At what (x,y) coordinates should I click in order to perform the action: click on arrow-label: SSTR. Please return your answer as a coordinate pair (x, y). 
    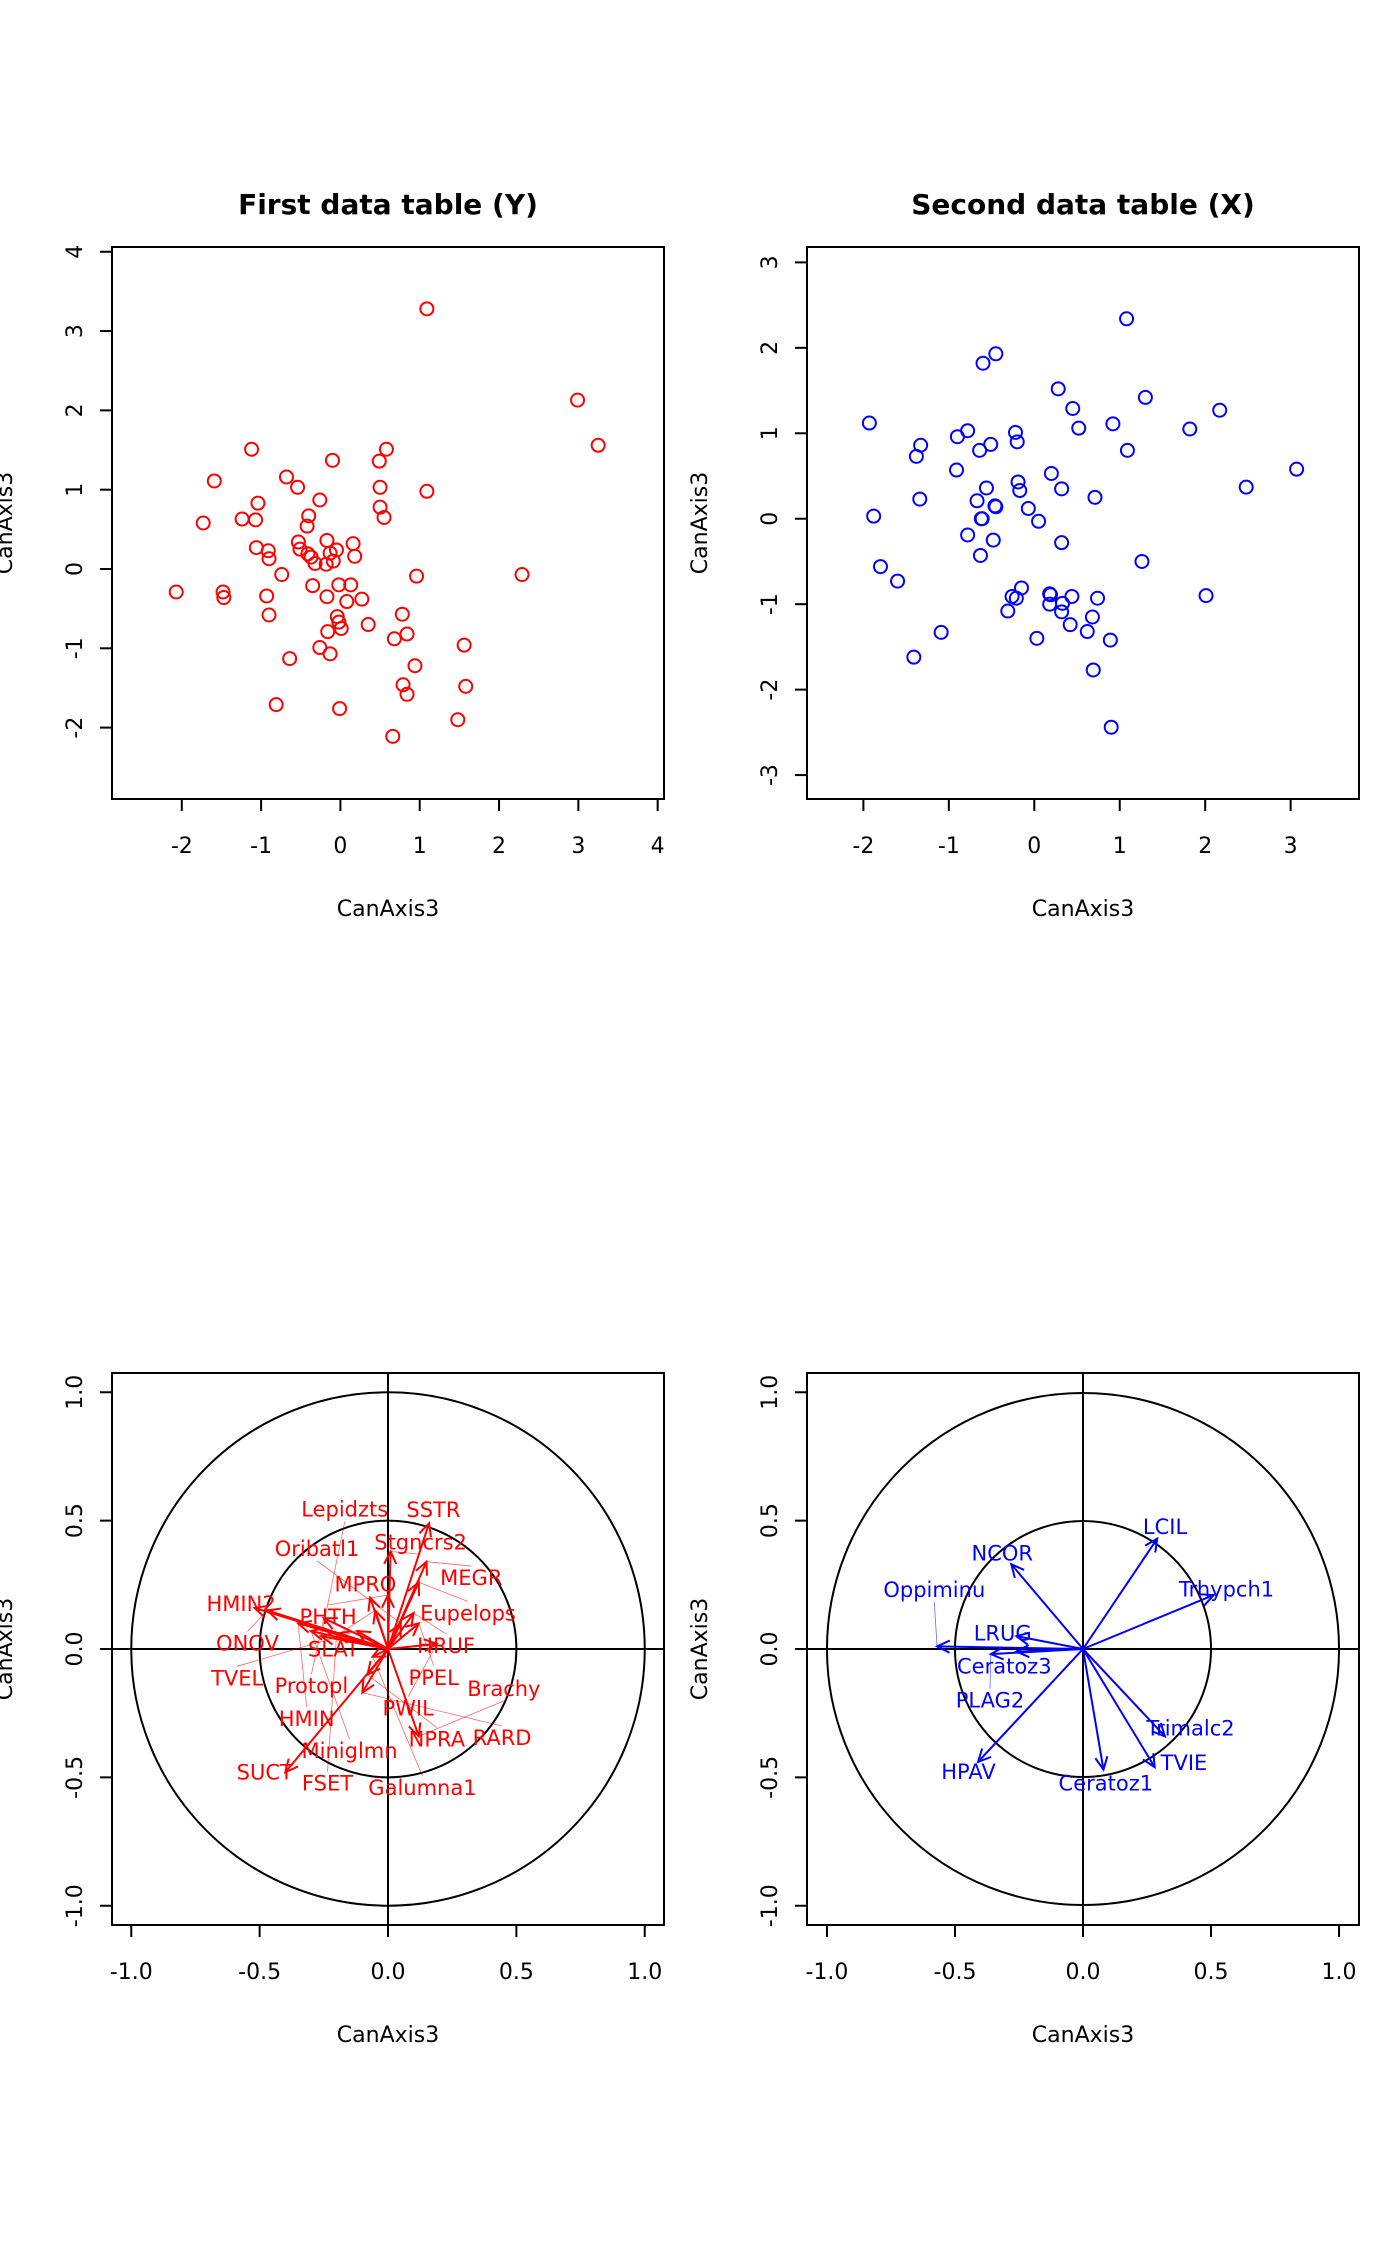
    Looking at the image, I should click on (433, 1510).